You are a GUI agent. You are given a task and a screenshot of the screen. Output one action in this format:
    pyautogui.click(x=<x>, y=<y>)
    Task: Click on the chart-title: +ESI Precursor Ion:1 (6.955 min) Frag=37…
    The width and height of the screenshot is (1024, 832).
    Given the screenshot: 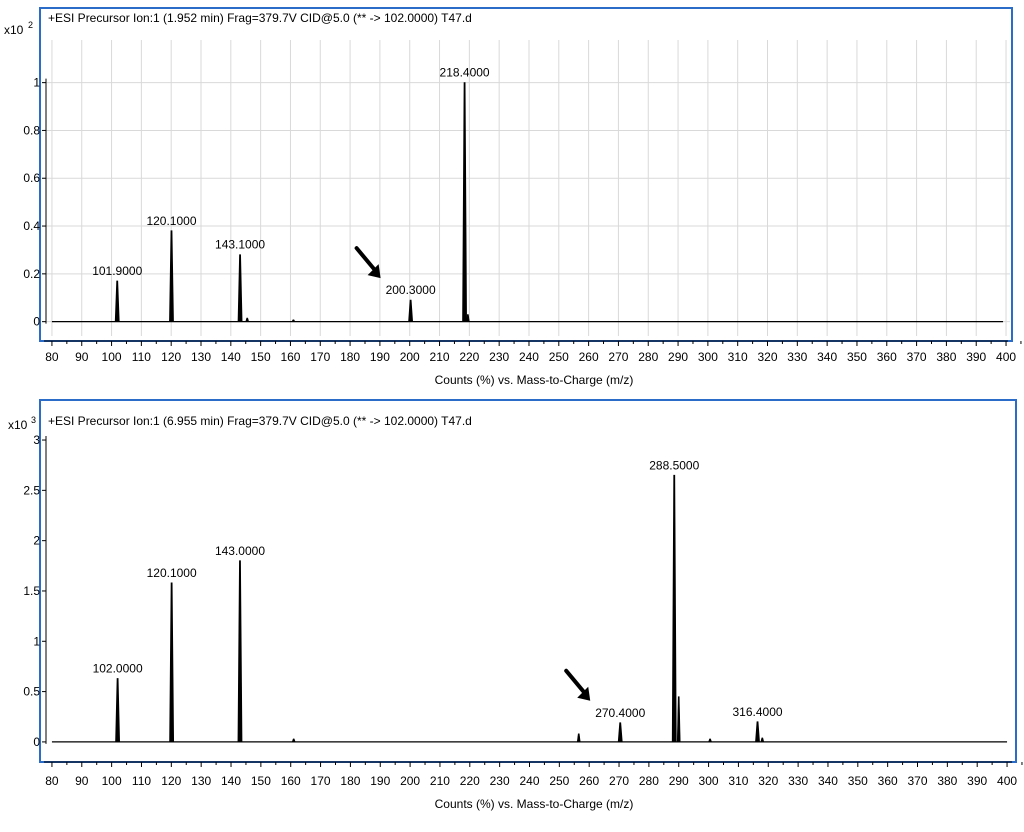 What is the action you would take?
    pyautogui.click(x=260, y=421)
    